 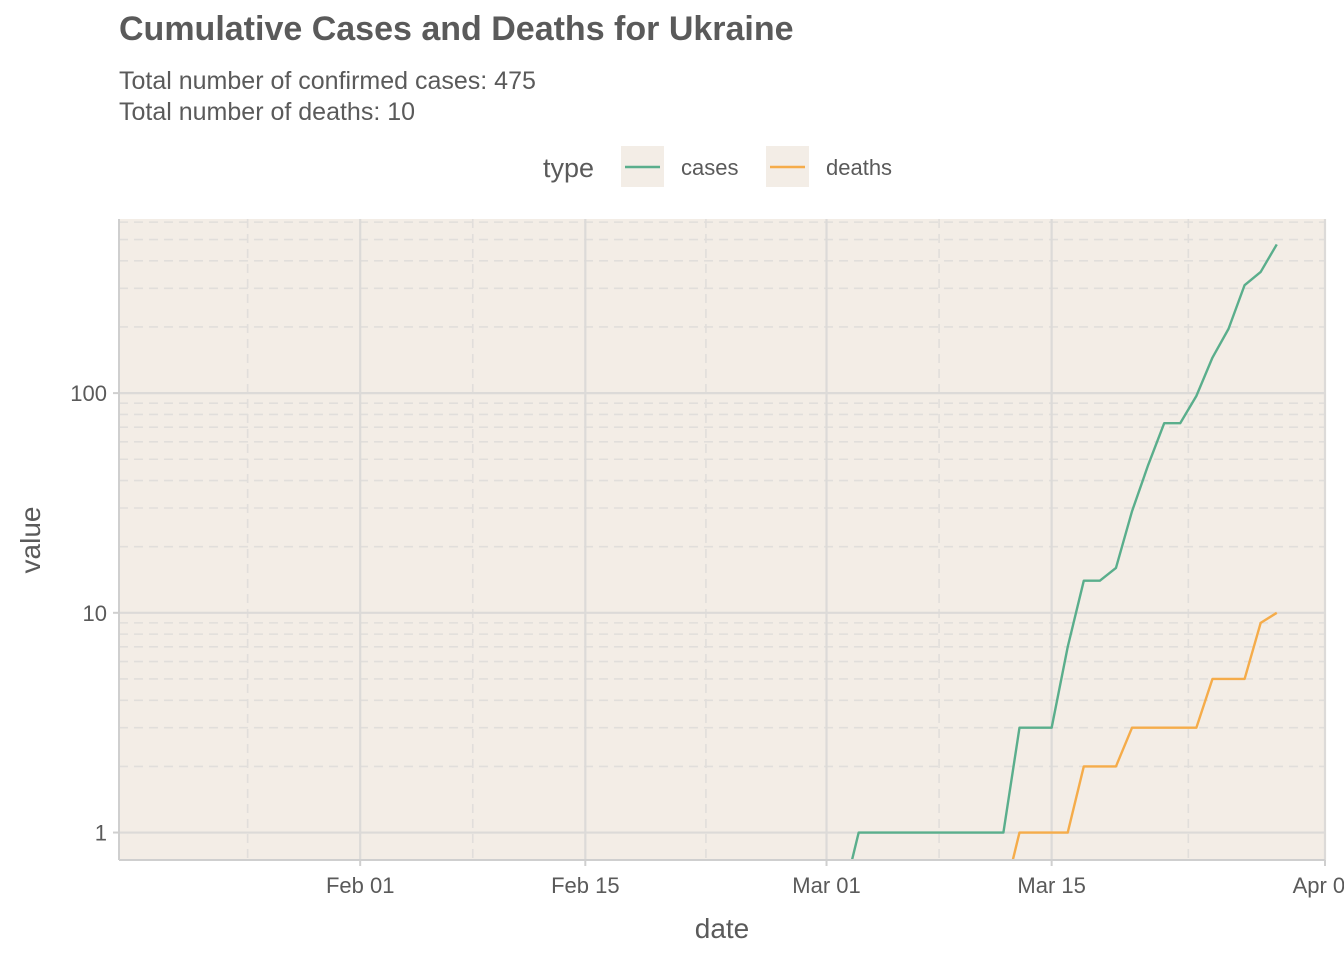 What do you see at coordinates (101, 833) in the screenshot?
I see `y-tick-label: 1` at bounding box center [101, 833].